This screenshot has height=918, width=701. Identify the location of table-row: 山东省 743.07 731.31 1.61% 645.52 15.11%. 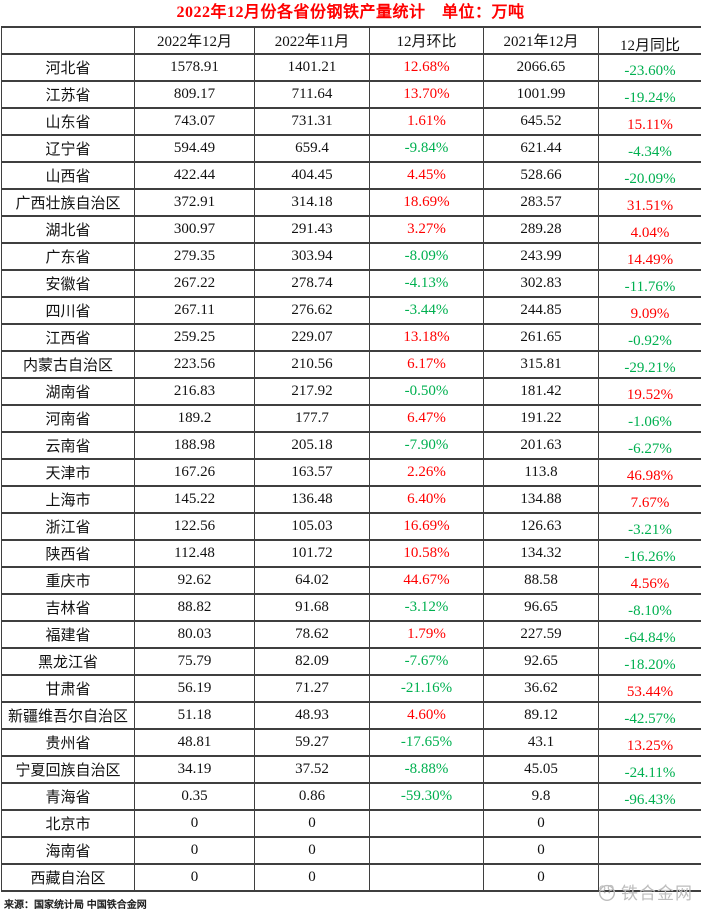
(351, 121).